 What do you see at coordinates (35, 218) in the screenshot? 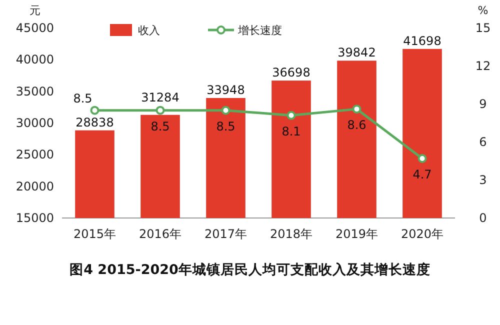
I see `y-tick-label: 15000` at bounding box center [35, 218].